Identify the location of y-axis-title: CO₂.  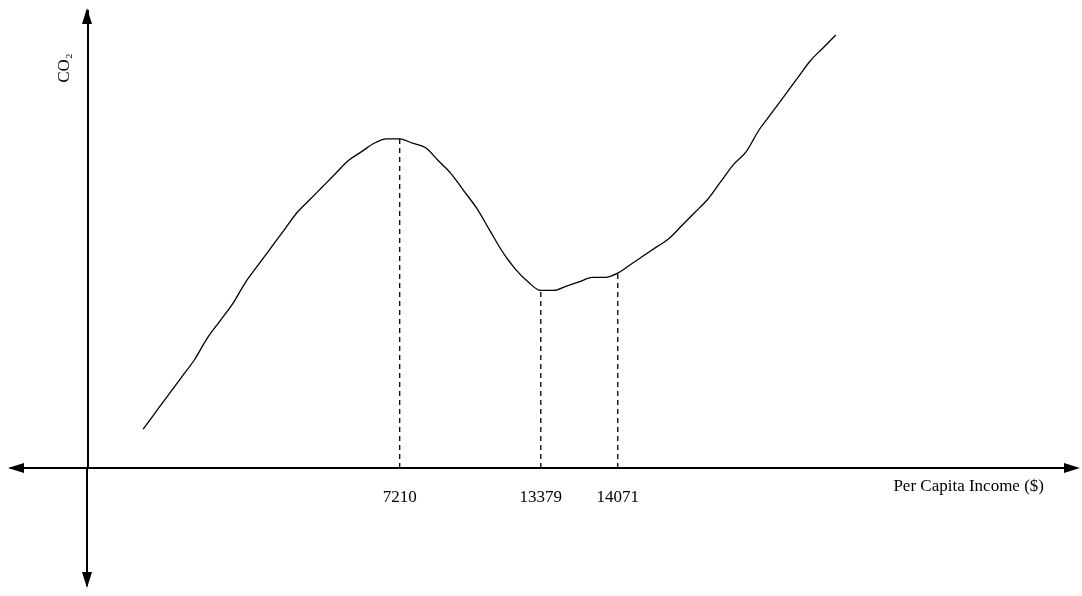
(63, 68).